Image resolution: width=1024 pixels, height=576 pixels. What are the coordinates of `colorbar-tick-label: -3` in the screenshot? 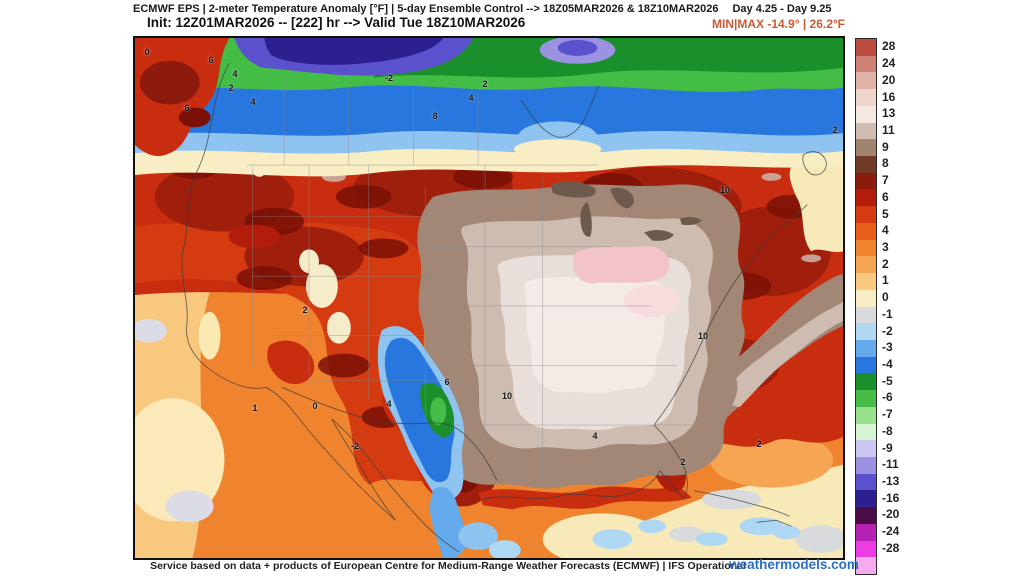 It's located at (887, 347).